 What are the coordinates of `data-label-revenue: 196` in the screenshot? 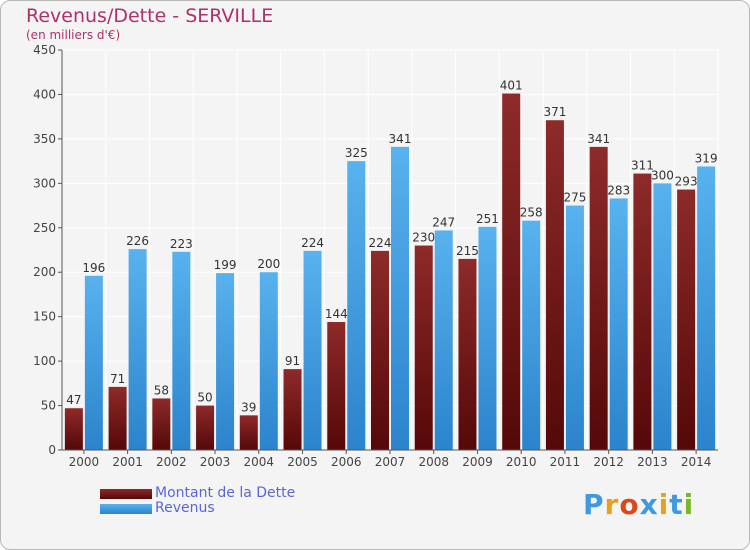 It's located at (93, 268).